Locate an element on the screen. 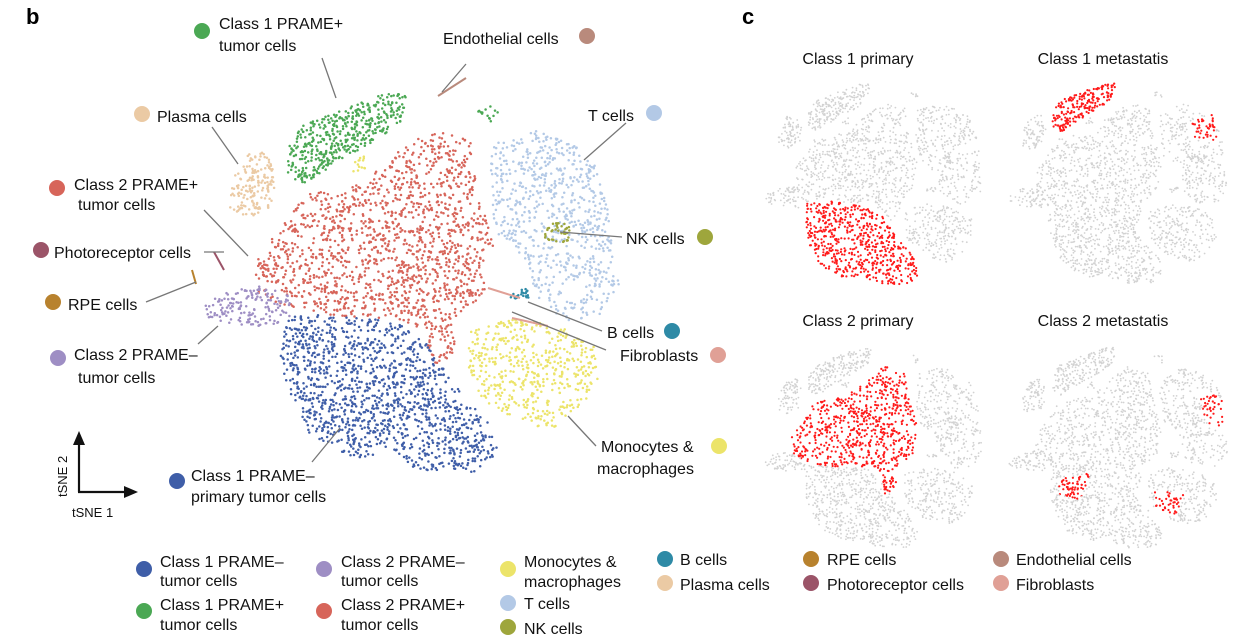 Image resolution: width=1241 pixels, height=644 pixels. mini-tsne-class1-primary is located at coordinates (873, 184).